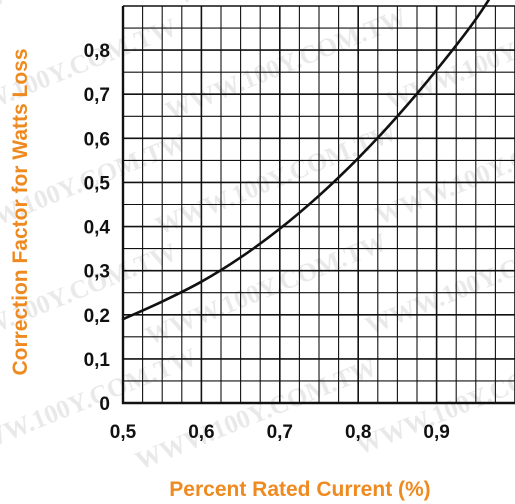 This screenshot has height=504, width=515. What do you see at coordinates (97, 316) in the screenshot?
I see `y-tick-label: 0,2` at bounding box center [97, 316].